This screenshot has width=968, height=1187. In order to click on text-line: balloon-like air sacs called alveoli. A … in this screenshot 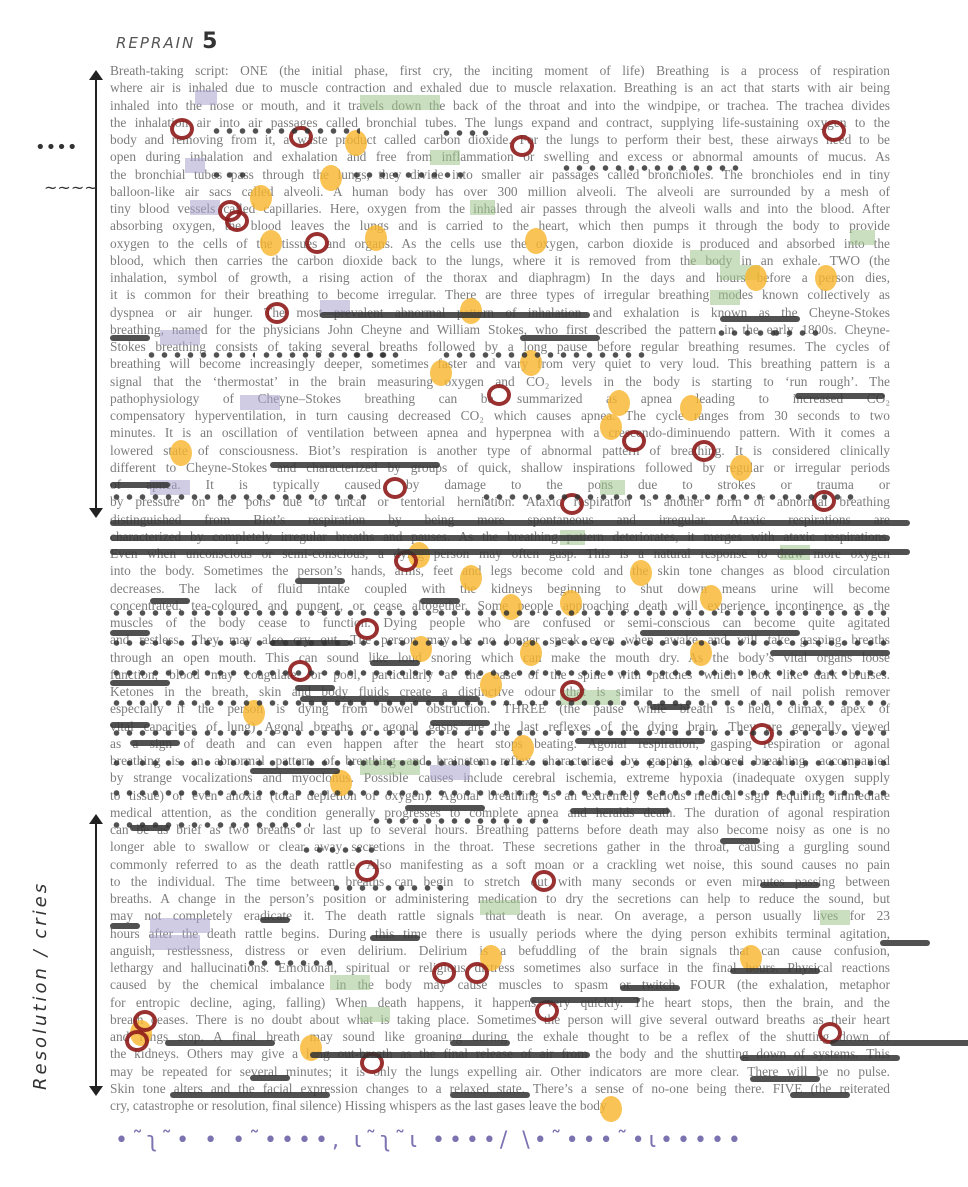, I will do `click(500, 191)`.